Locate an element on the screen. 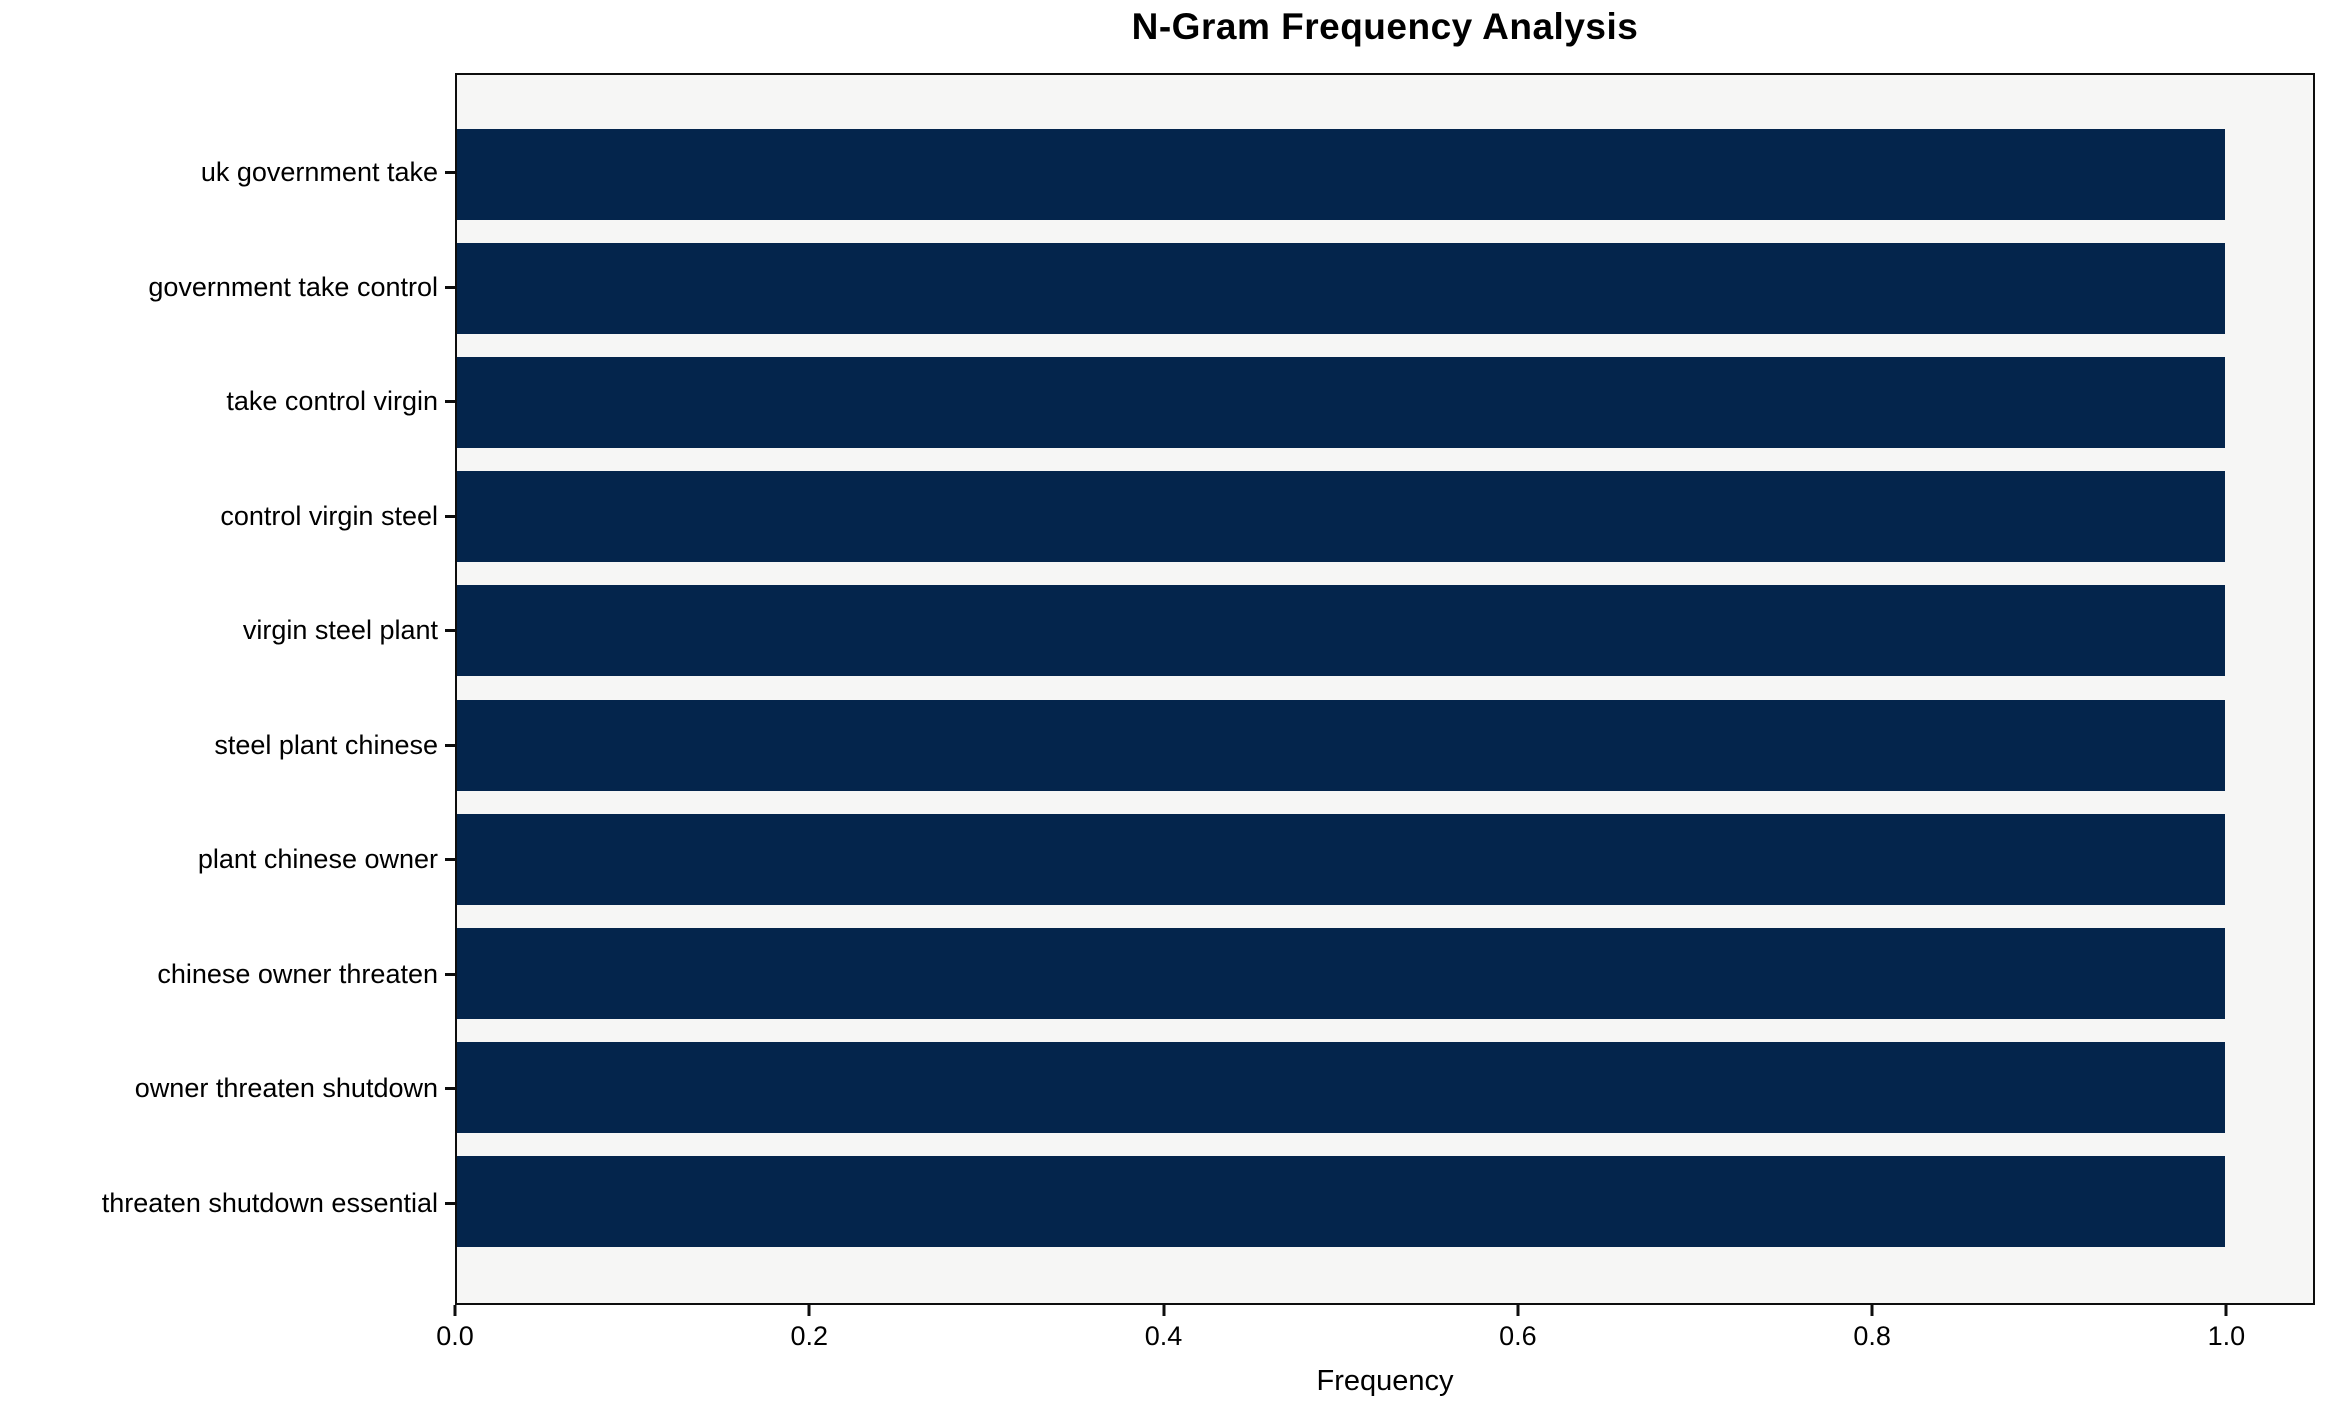  y-tick-label-row: steel plant chinese is located at coordinates (227, 745).